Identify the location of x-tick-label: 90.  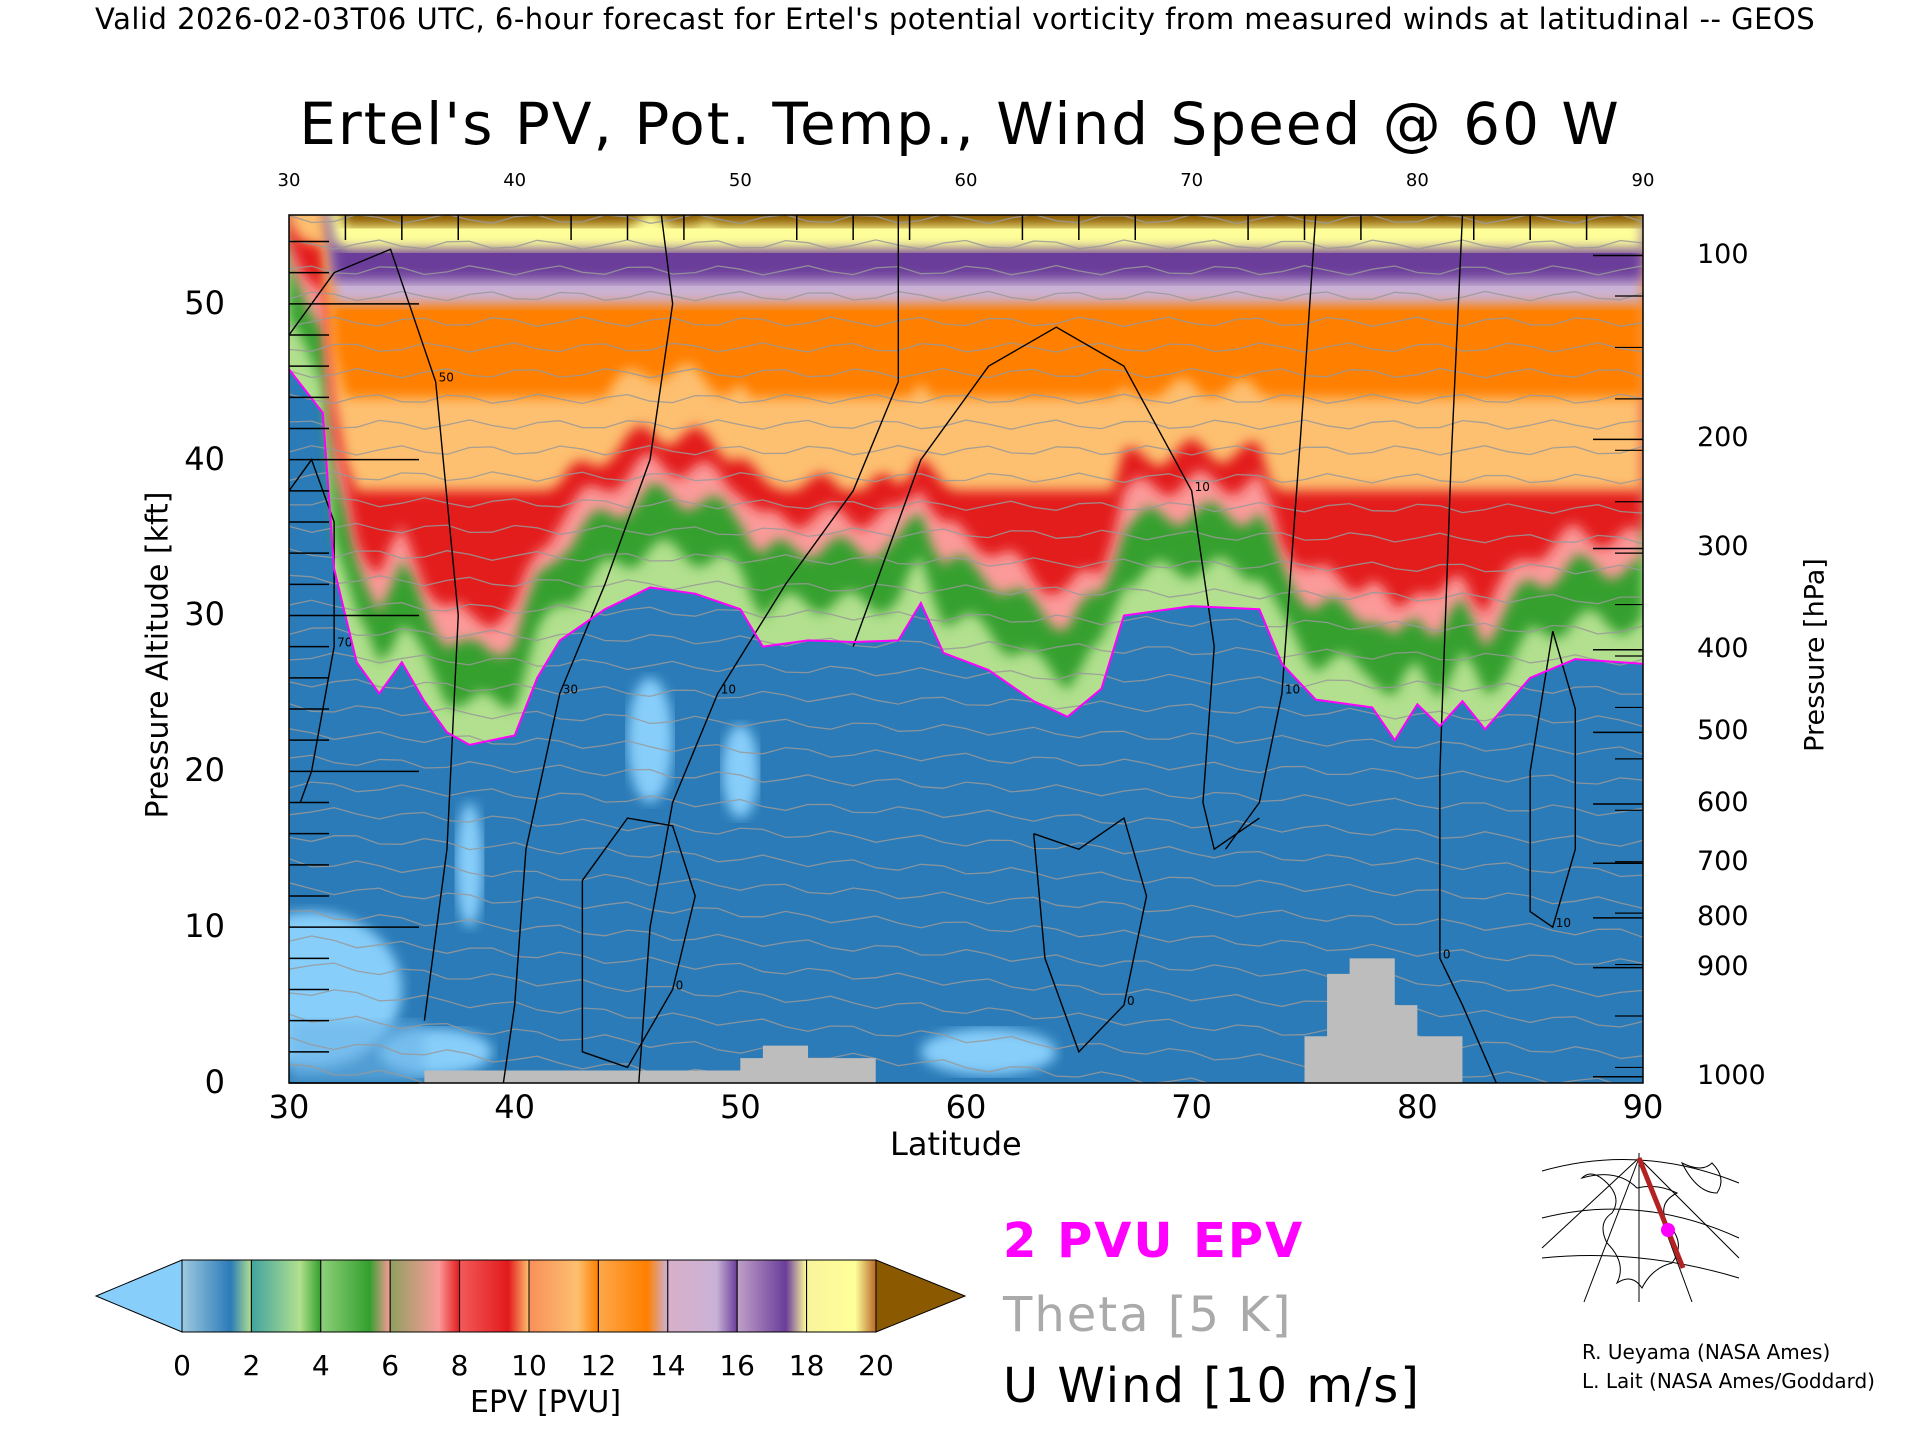
(1643, 1107).